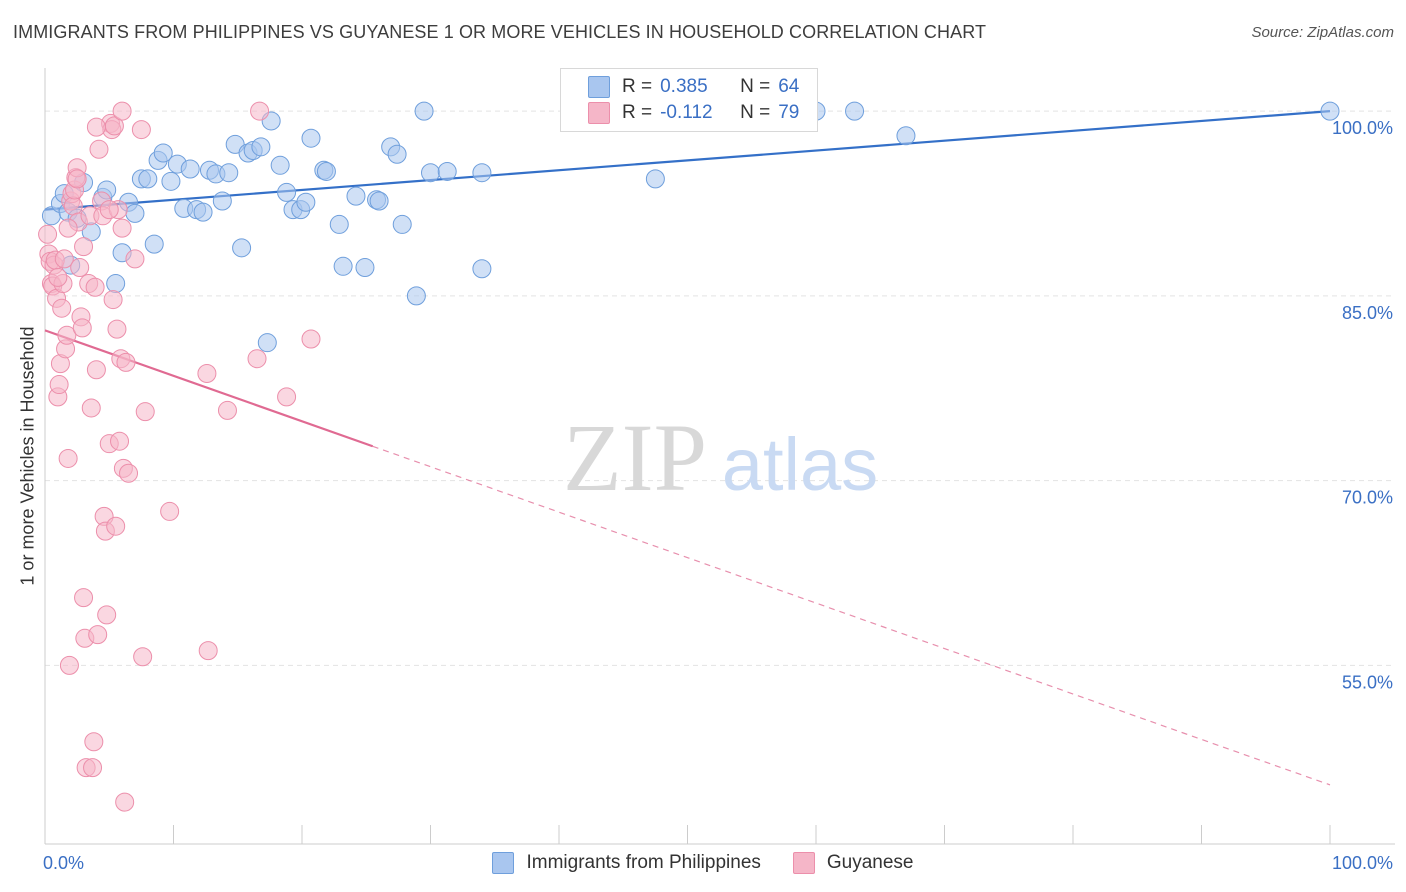  I want to click on n-value: 64, so click(789, 86).